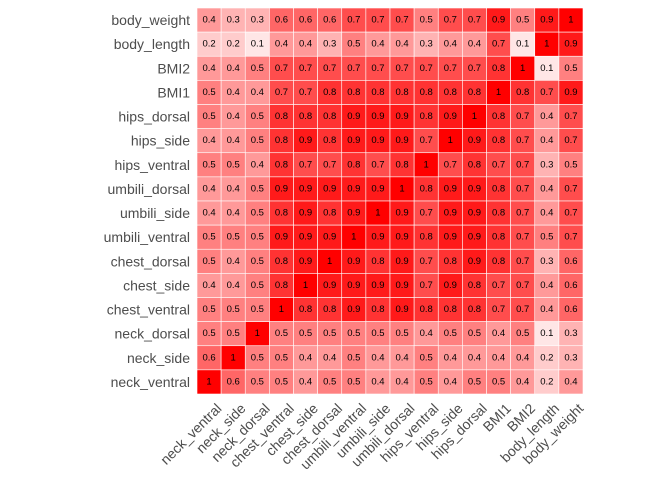 The height and width of the screenshot is (480, 672). What do you see at coordinates (546, 68) in the screenshot?
I see `cell-value-label: 0.1` at bounding box center [546, 68].